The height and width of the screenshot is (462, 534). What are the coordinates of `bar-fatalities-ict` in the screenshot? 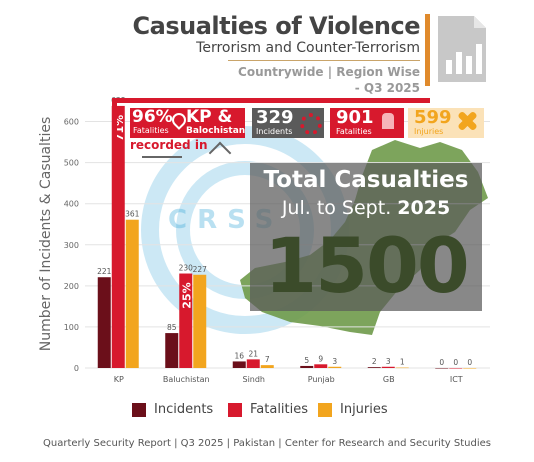 It's located at (456, 368).